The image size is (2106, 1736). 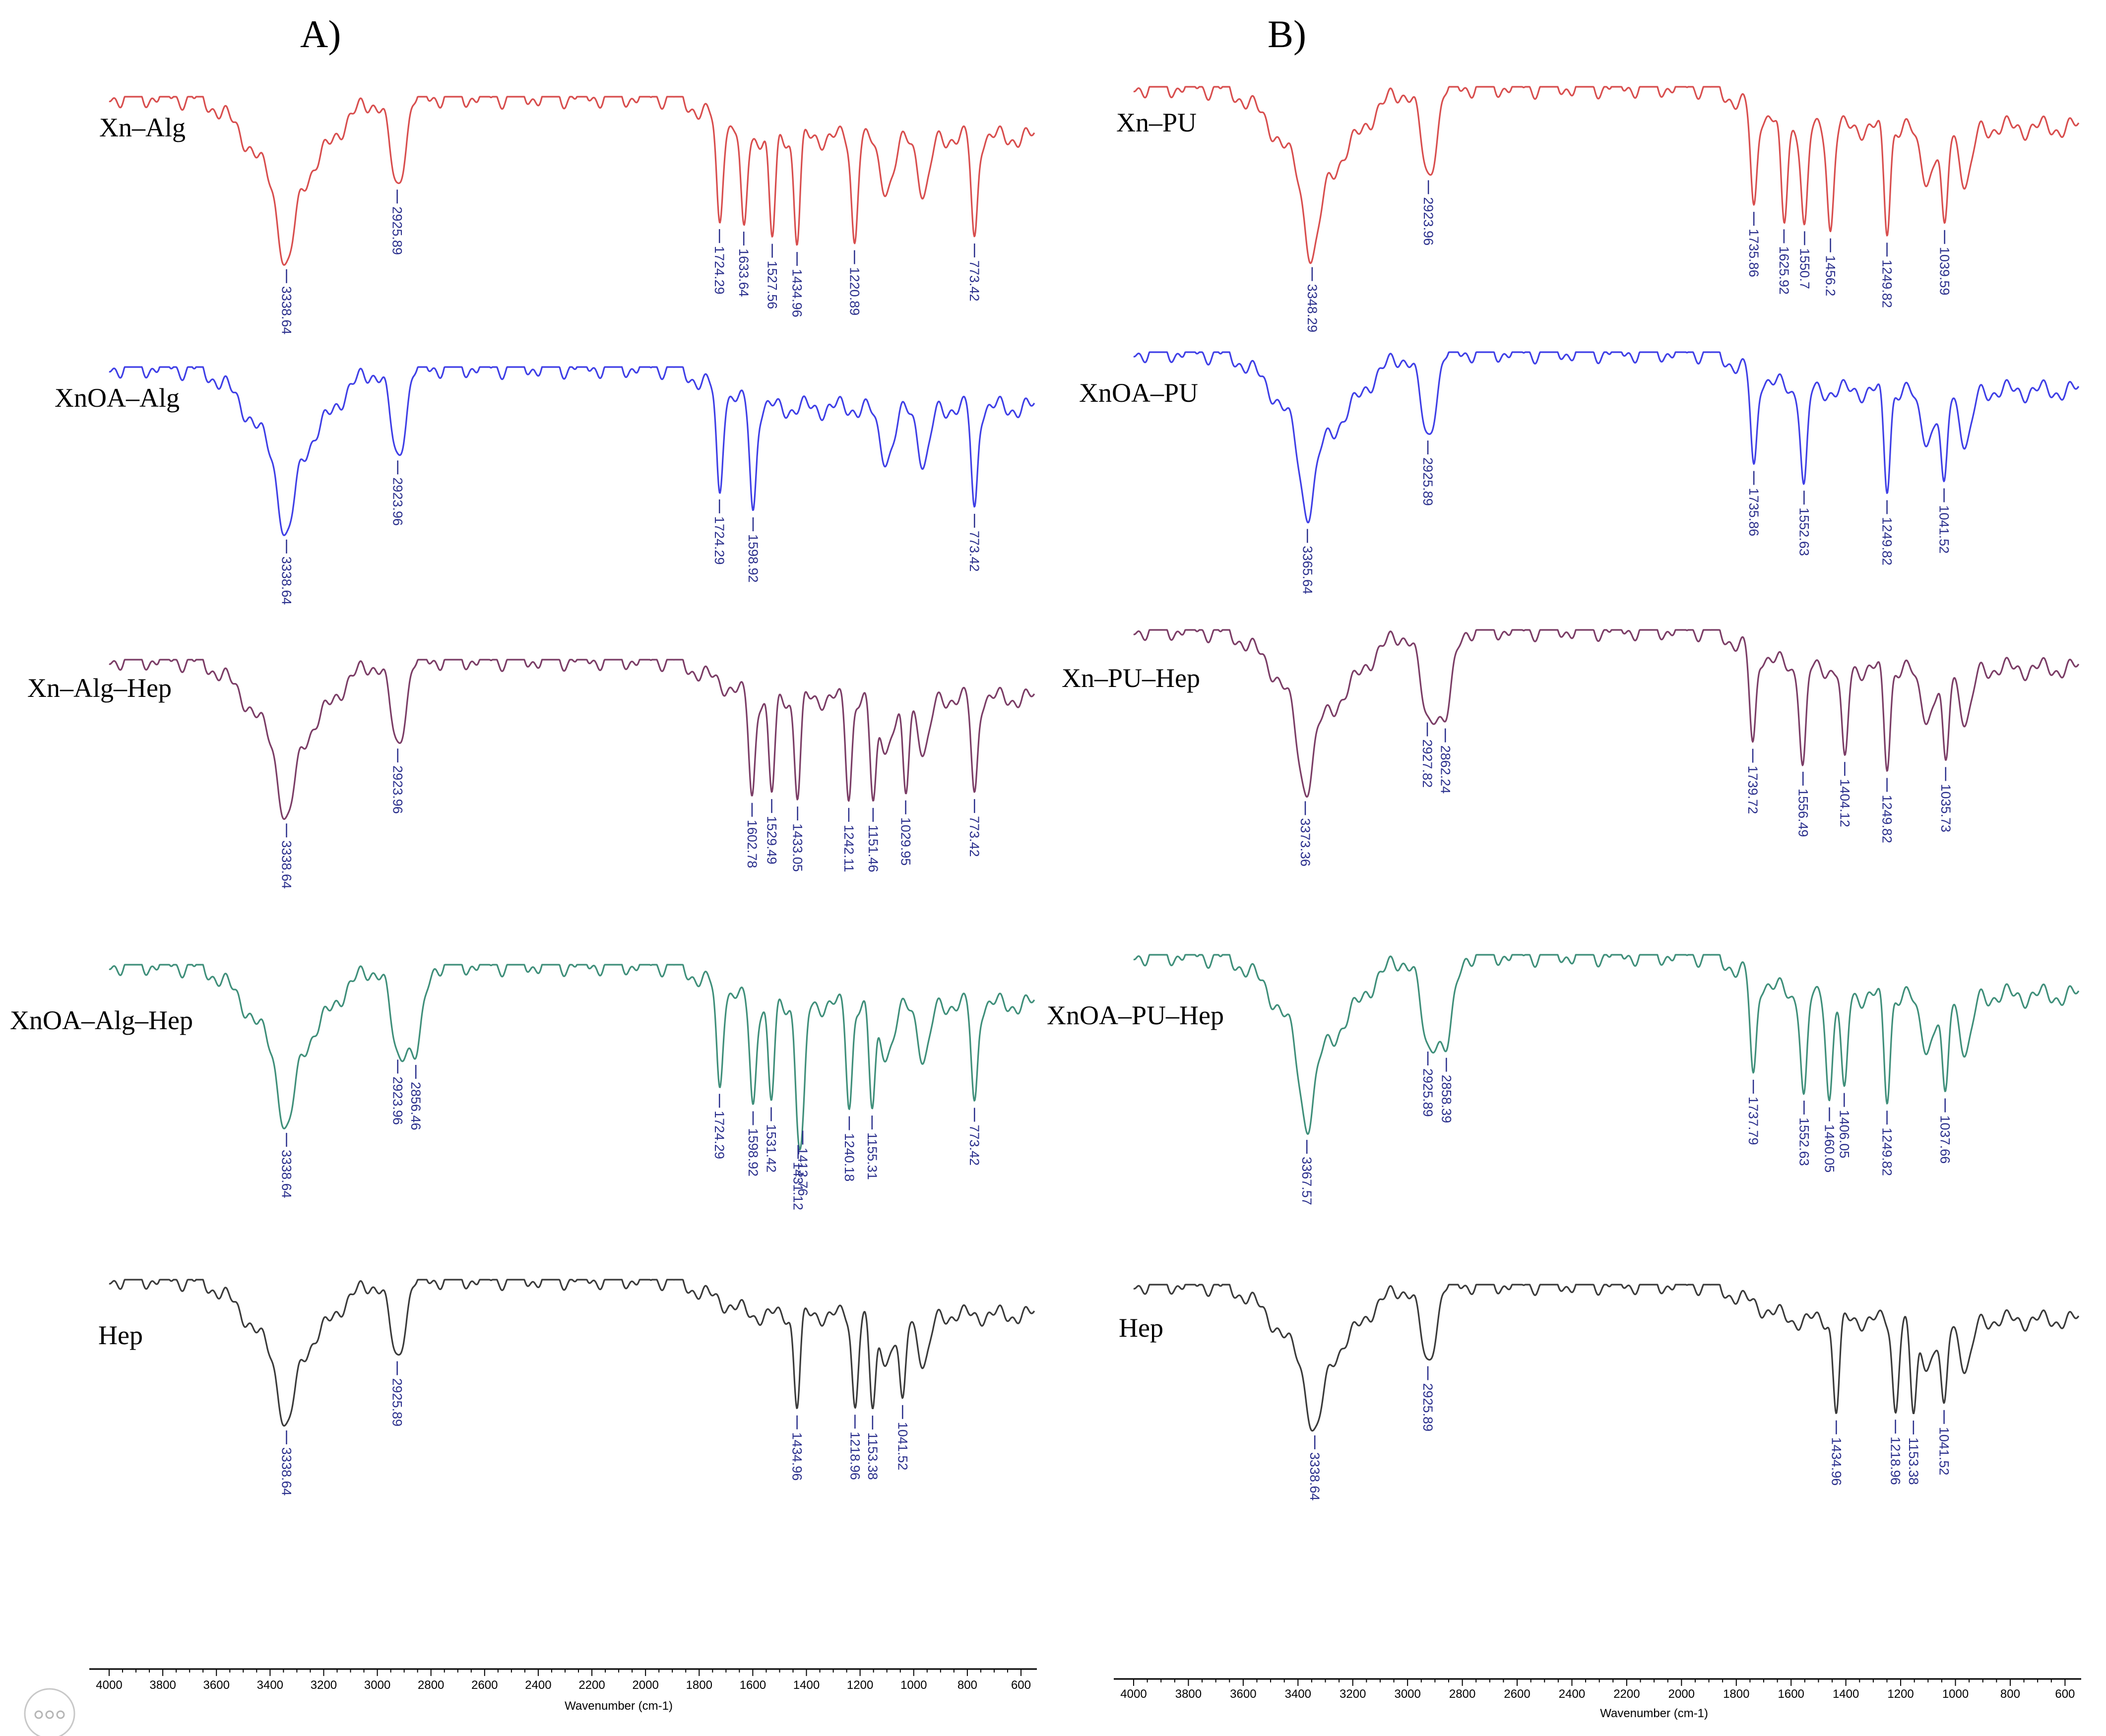 What do you see at coordinates (415, 1106) in the screenshot?
I see `peak-label: 2856.46` at bounding box center [415, 1106].